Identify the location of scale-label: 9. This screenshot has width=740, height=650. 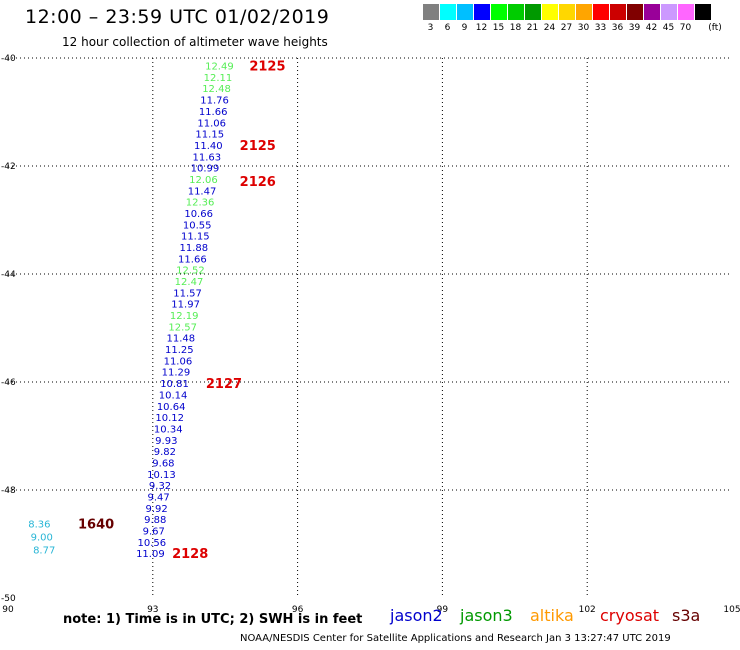
(464, 28).